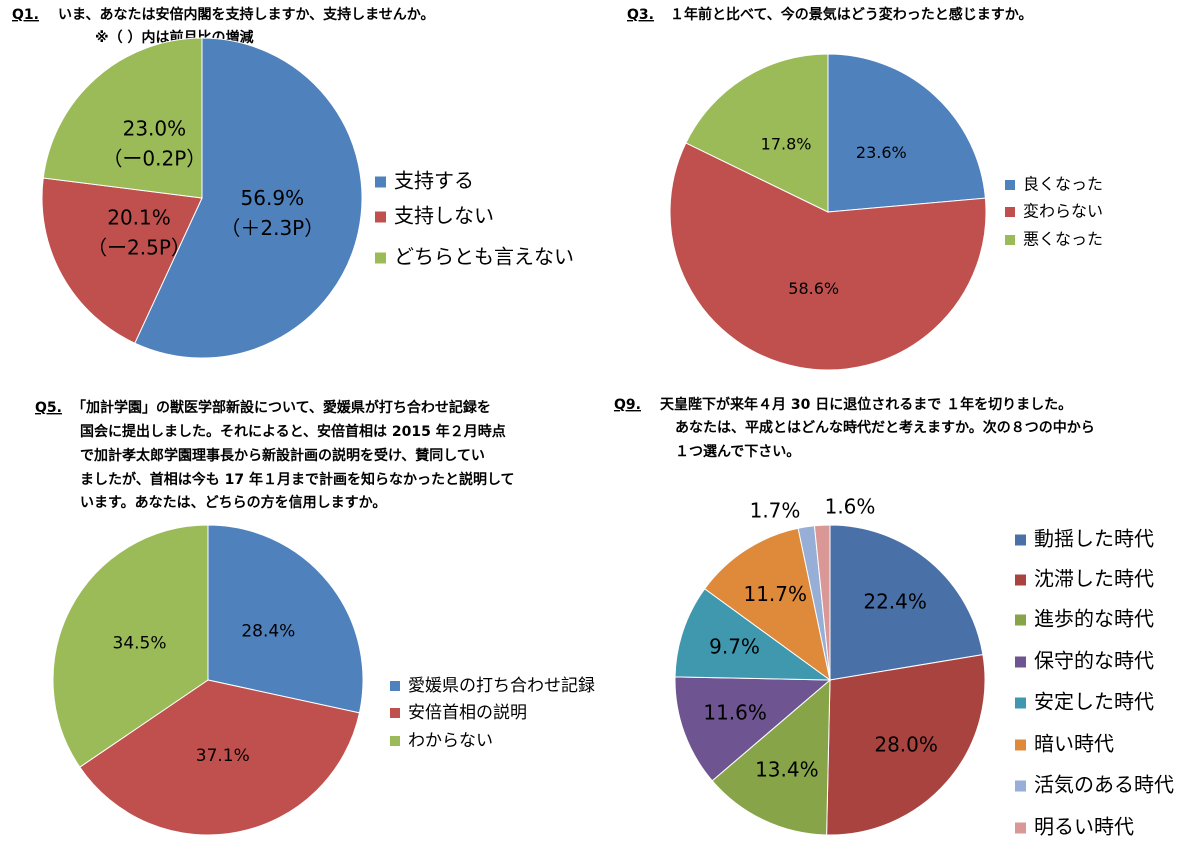 This screenshot has height=853, width=1200. What do you see at coordinates (246, 14) in the screenshot?
I see `question-text: いま、あなたは安倍内閣を支持しますか、支持しませんか。` at bounding box center [246, 14].